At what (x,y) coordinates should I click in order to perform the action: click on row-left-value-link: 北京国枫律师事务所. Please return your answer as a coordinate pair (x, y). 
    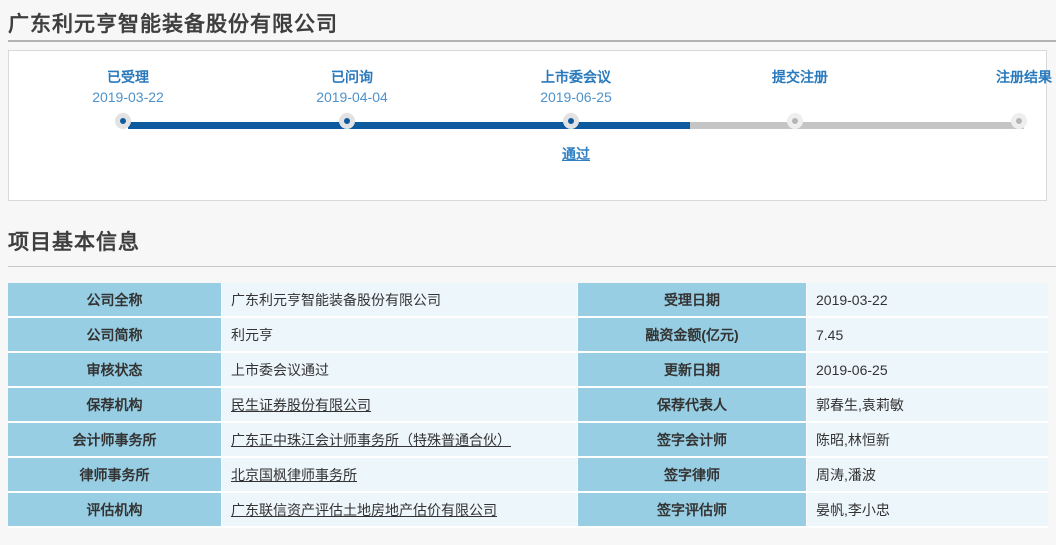
    Looking at the image, I should click on (294, 474).